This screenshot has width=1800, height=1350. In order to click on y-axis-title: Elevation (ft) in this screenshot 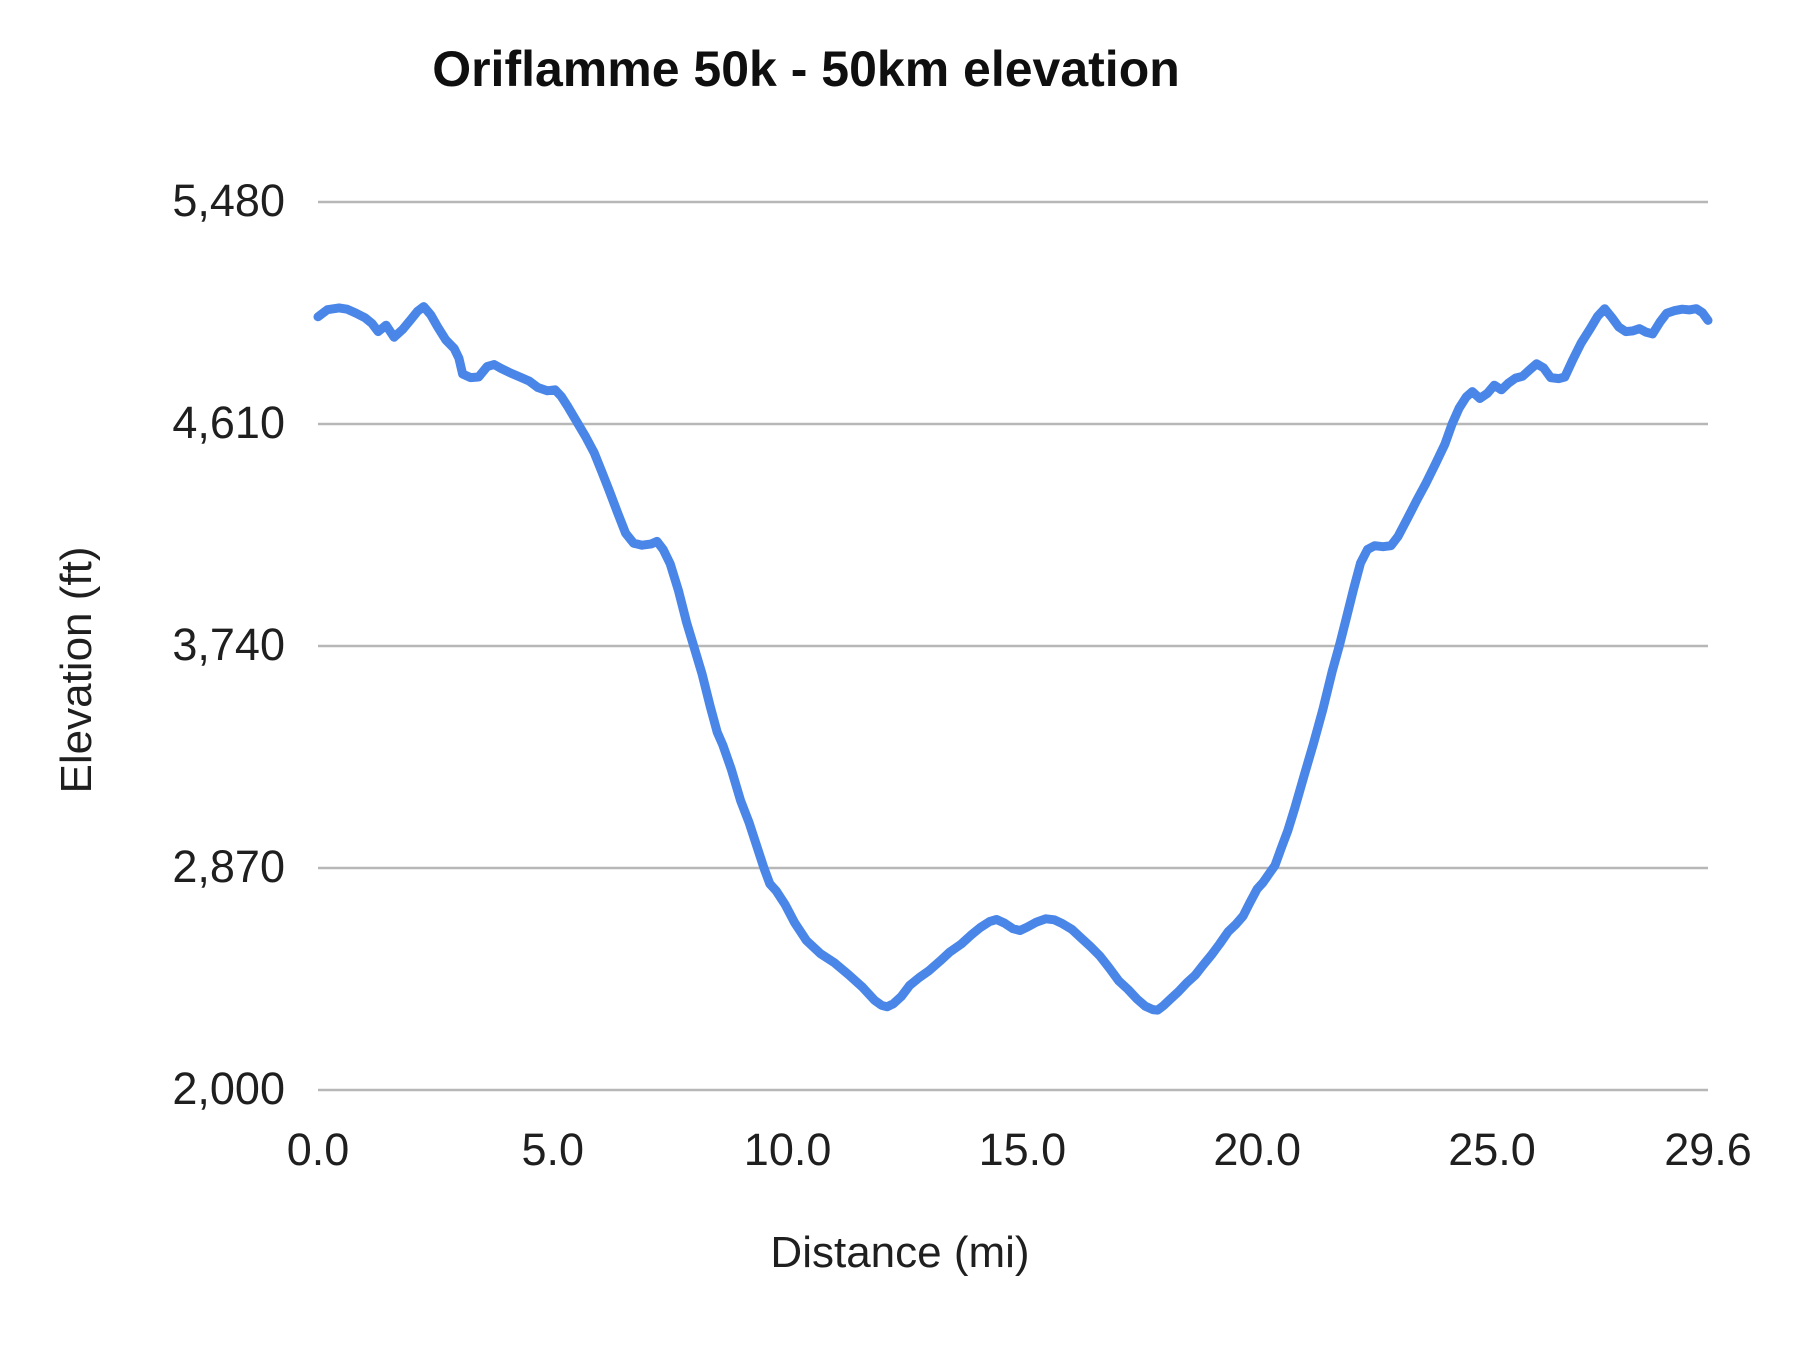, I will do `click(76, 670)`.